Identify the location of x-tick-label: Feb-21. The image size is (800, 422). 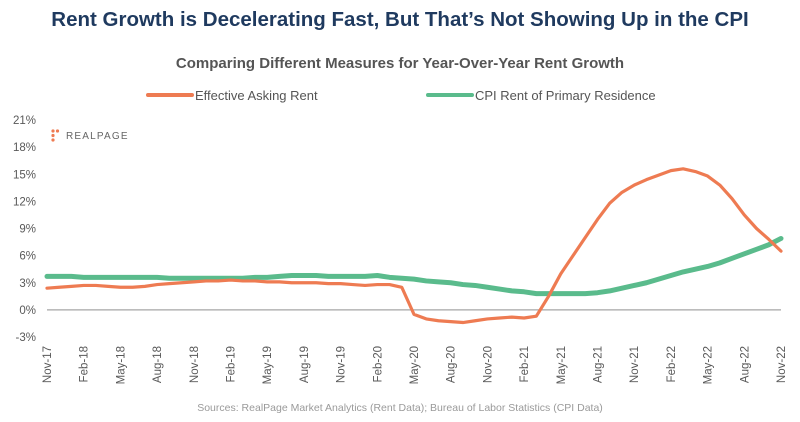
(525, 364).